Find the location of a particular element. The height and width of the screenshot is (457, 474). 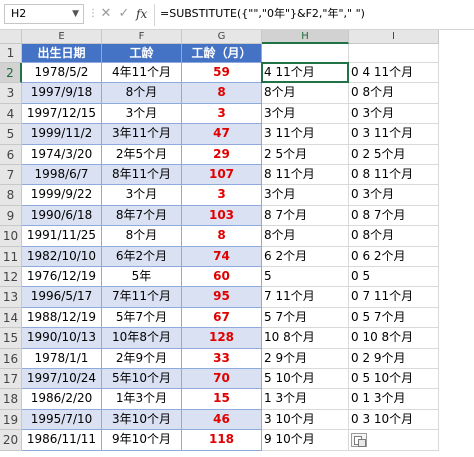

cell-i12: 0 5 is located at coordinates (394, 277).